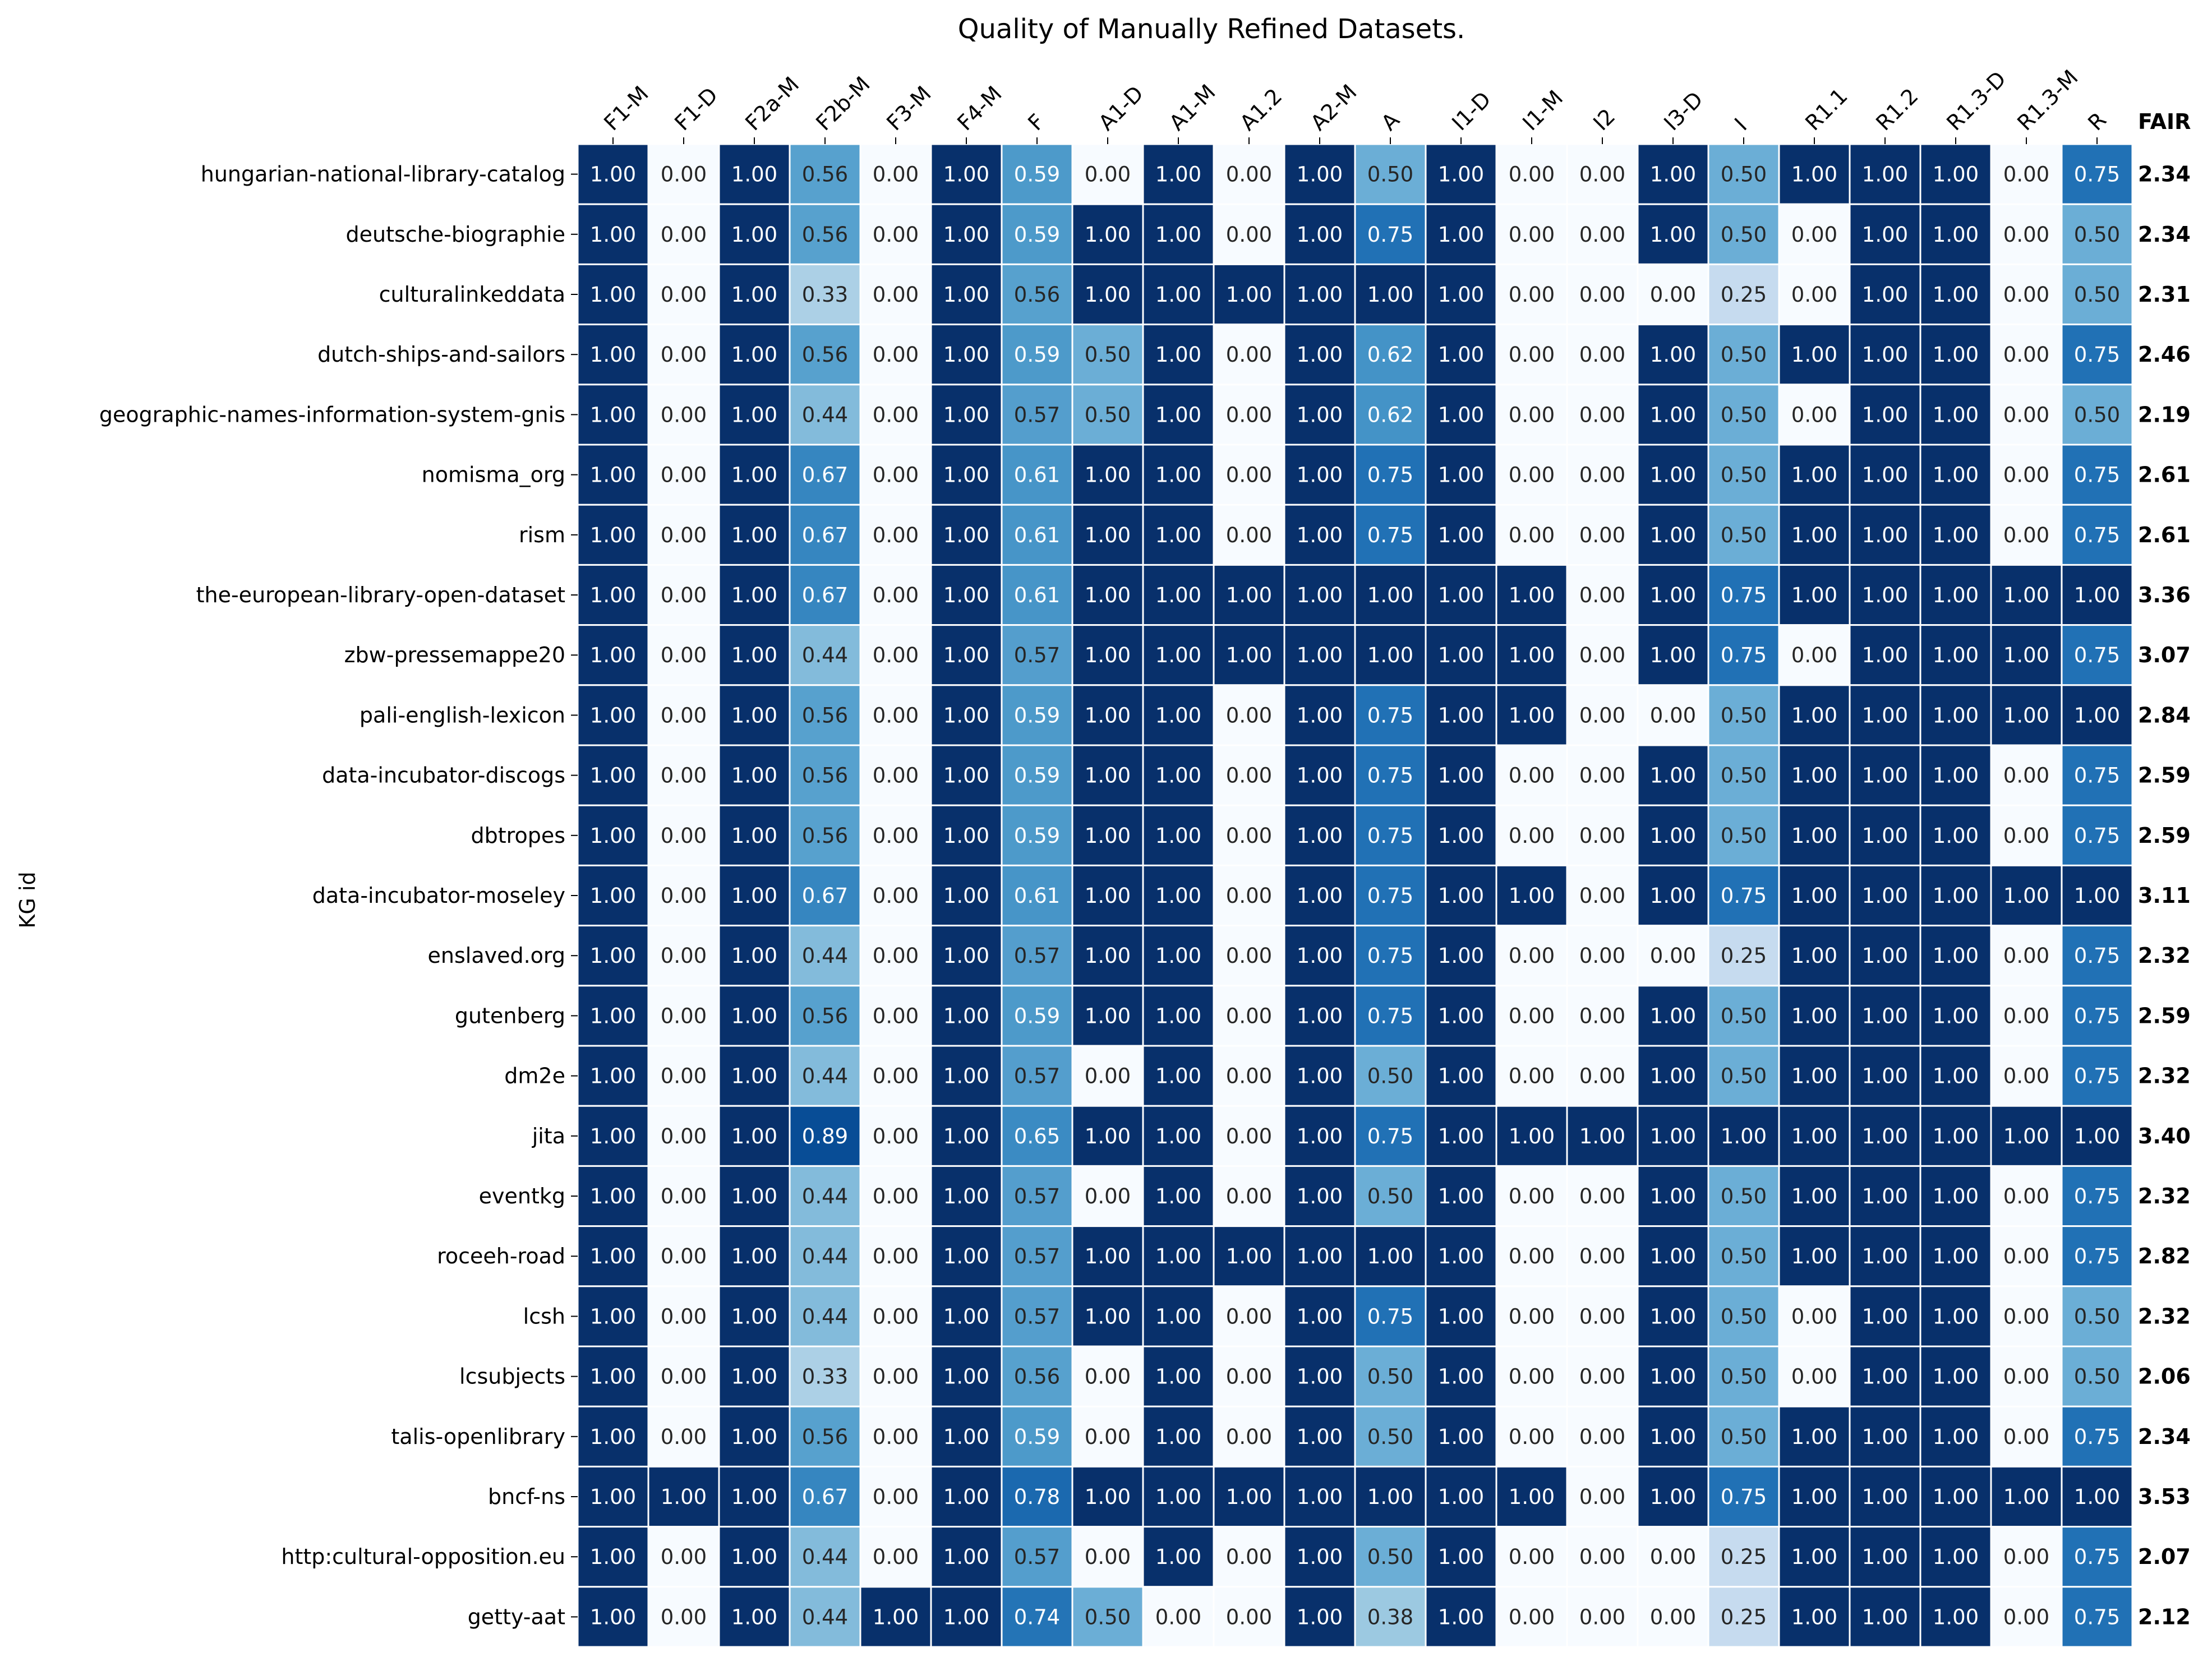  What do you see at coordinates (1390, 1377) in the screenshot?
I see `cell-value-label: 0.50` at bounding box center [1390, 1377].